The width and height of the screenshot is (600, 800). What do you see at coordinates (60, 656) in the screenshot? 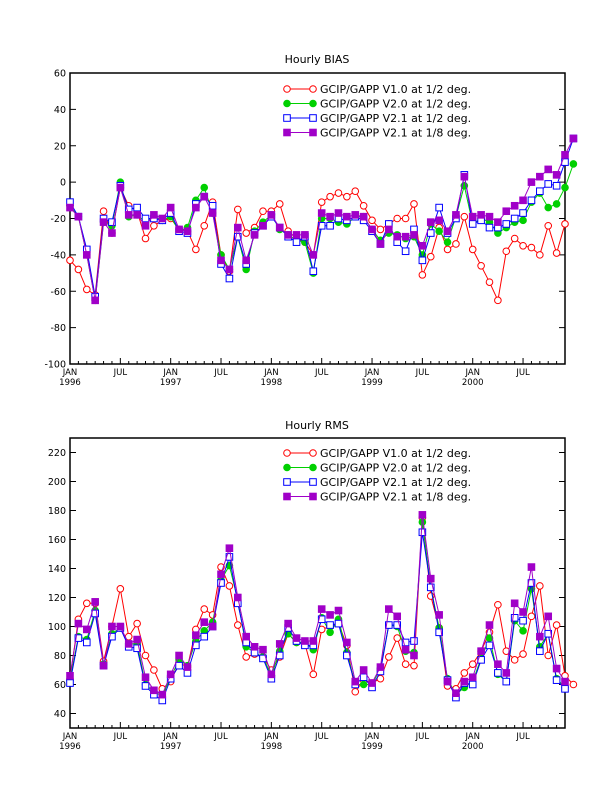
I see `y-tick-label: 80` at bounding box center [60, 656].